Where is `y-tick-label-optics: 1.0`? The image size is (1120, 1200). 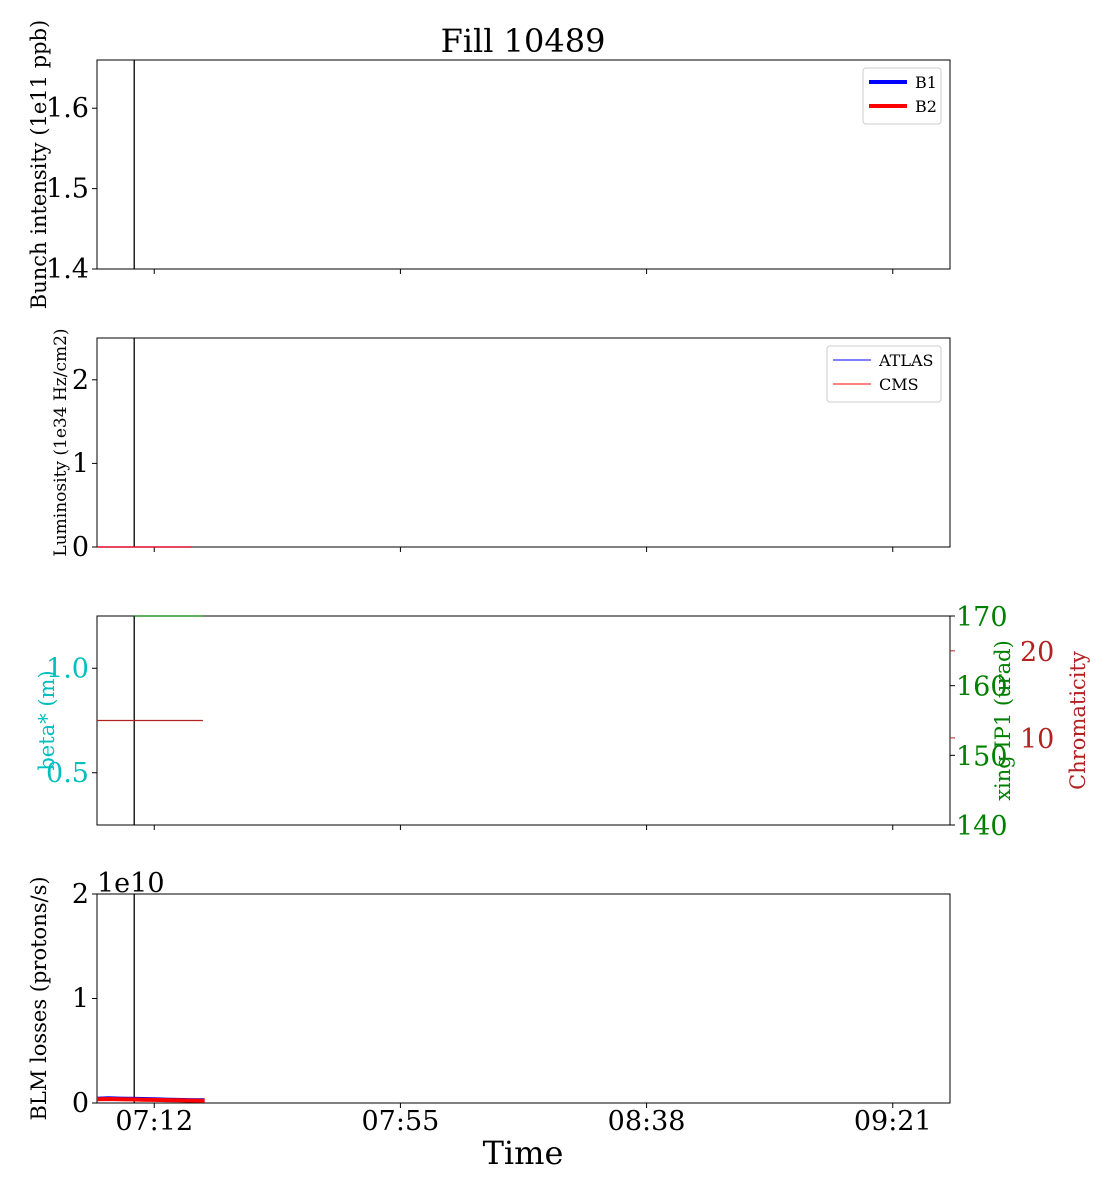 y-tick-label-optics: 1.0 is located at coordinates (67, 668).